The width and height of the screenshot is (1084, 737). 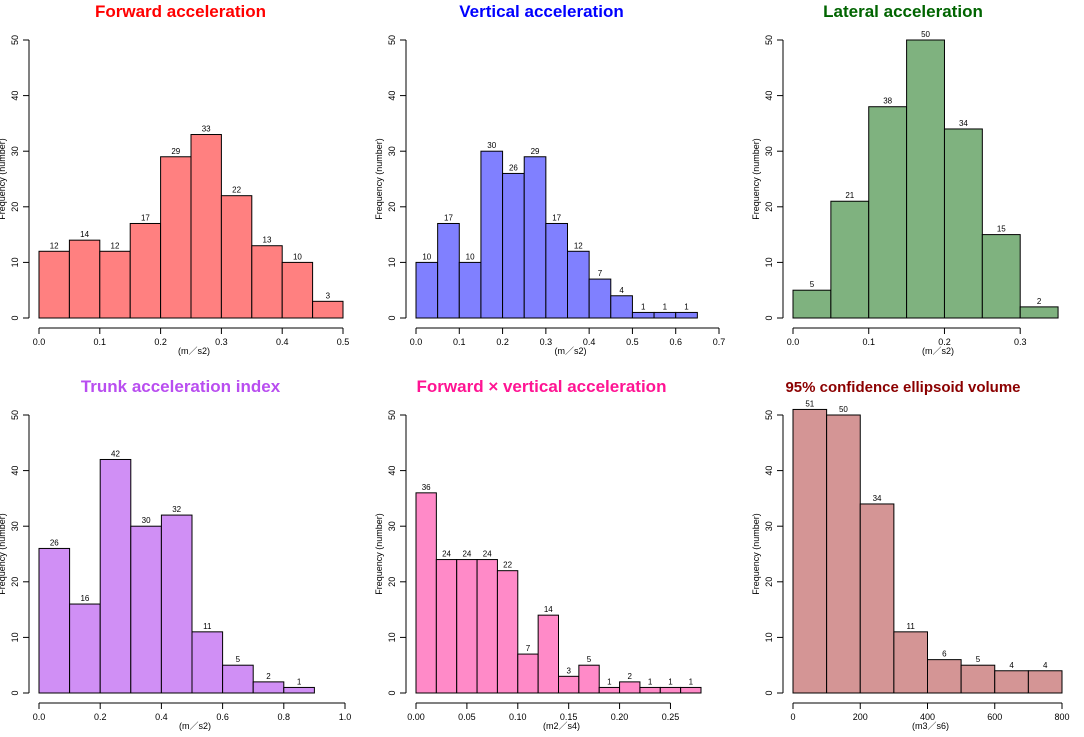 I want to click on bar-count-label: 6, so click(x=944, y=654).